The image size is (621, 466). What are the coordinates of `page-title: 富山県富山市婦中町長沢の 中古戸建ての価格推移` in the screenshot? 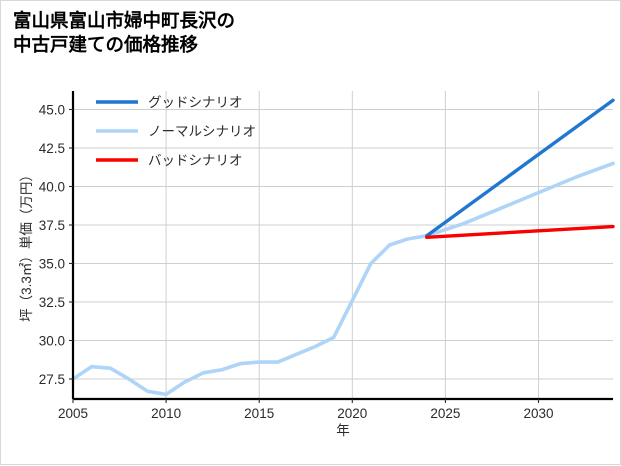 It's located at (124, 33).